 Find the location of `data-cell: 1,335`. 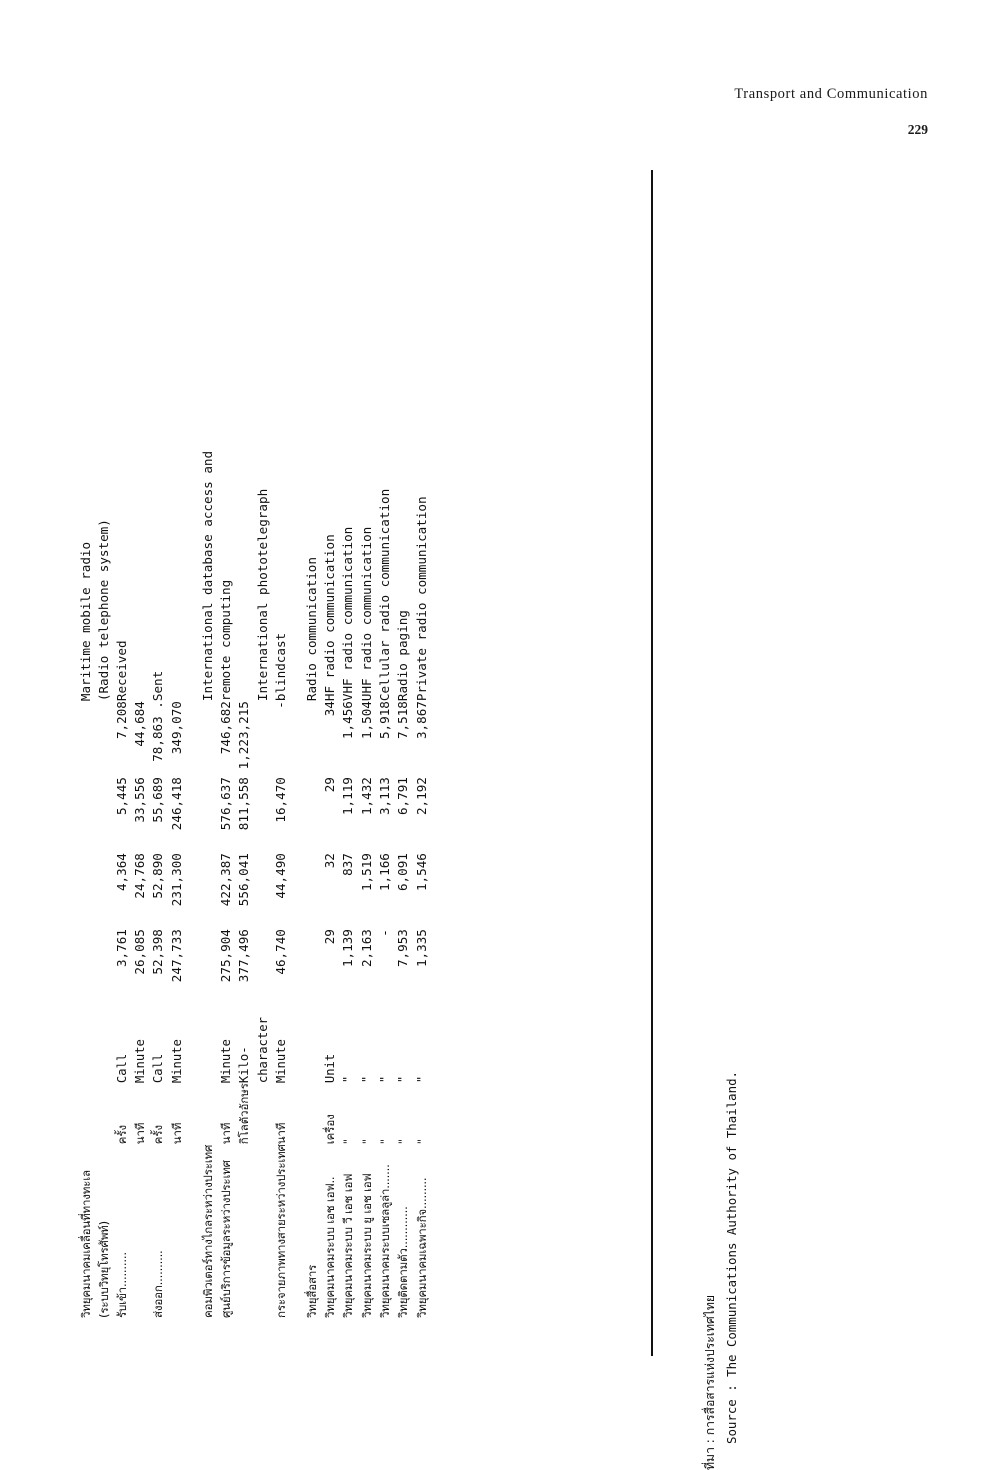

data-cell: 1,335 is located at coordinates (421, 948).